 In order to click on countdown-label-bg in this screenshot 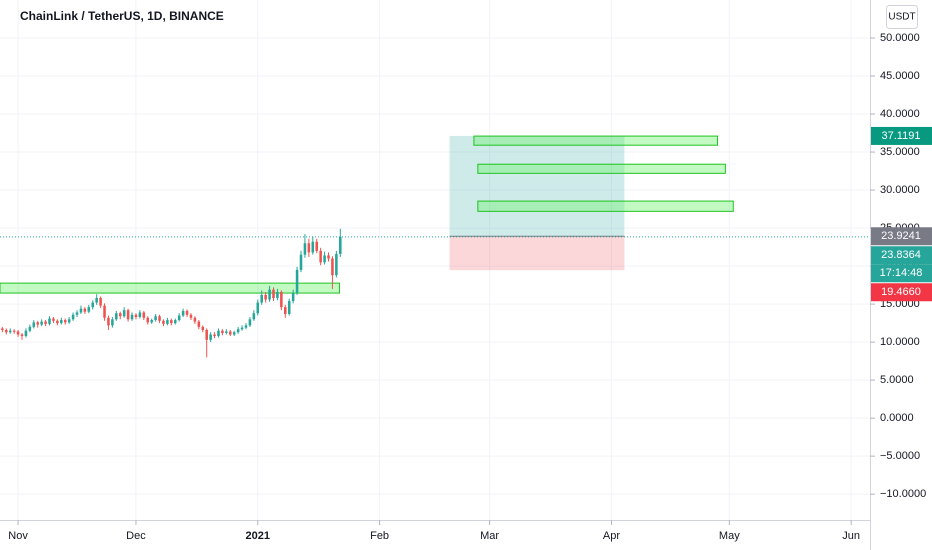, I will do `click(901, 273)`.